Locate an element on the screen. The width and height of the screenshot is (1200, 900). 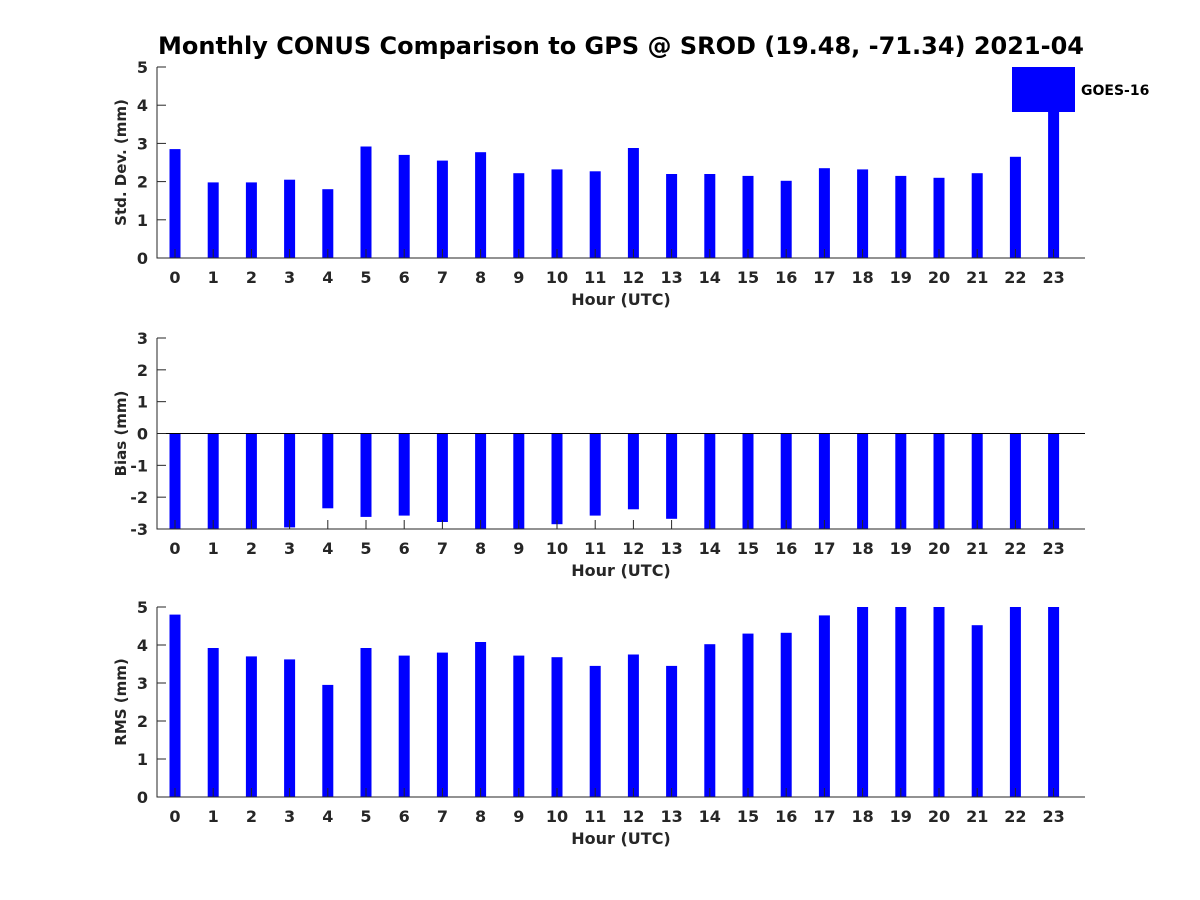
rms-y-ticks: 0 1 2 3 4 5 is located at coordinates (151, 702).